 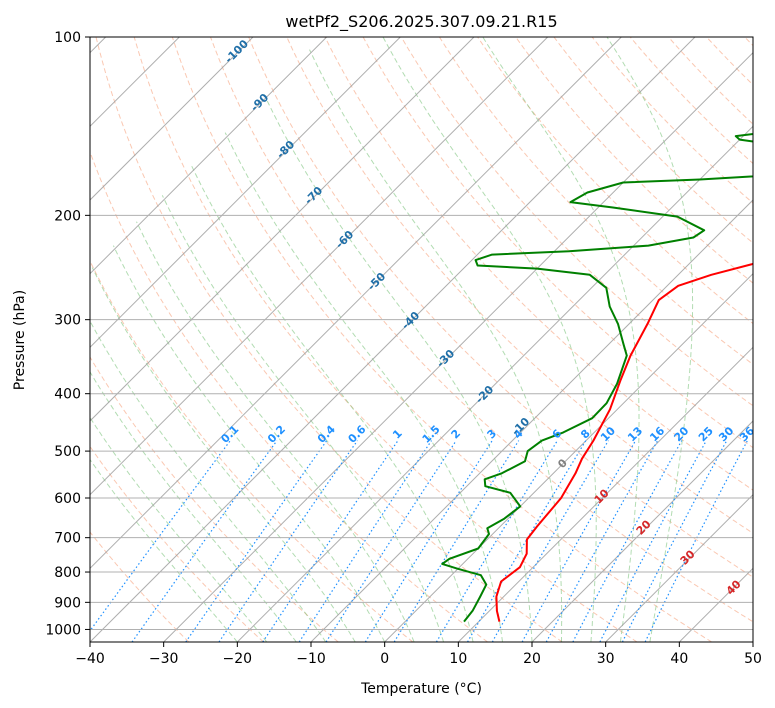 I want to click on x-axis-label: Temperature (°C), so click(x=421, y=689).